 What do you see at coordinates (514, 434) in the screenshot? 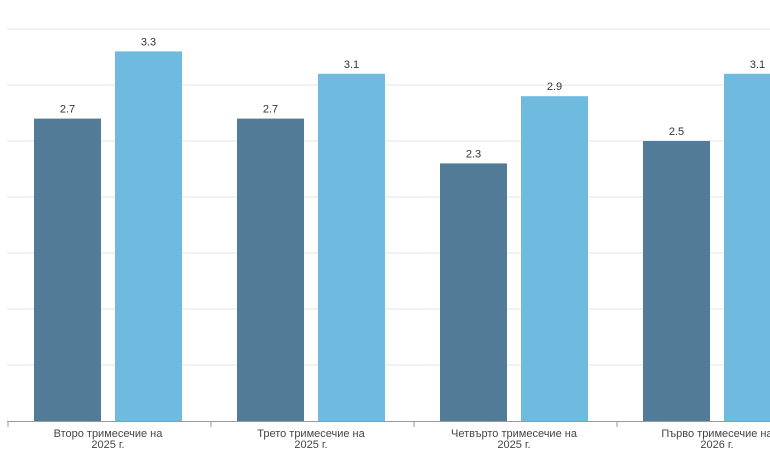
I see `x-tick-label: Четвърто тримесечие на` at bounding box center [514, 434].